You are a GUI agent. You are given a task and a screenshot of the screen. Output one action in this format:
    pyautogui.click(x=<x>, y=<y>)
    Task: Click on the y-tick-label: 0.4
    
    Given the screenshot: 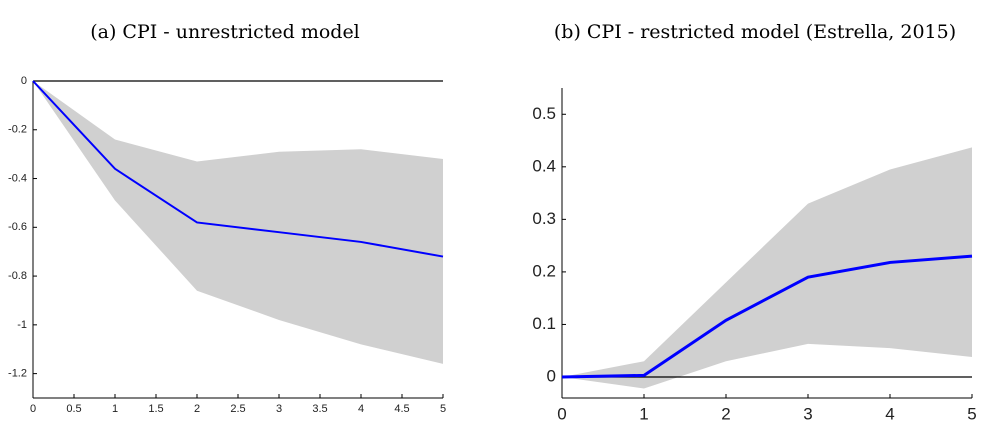 What is the action you would take?
    pyautogui.click(x=544, y=165)
    